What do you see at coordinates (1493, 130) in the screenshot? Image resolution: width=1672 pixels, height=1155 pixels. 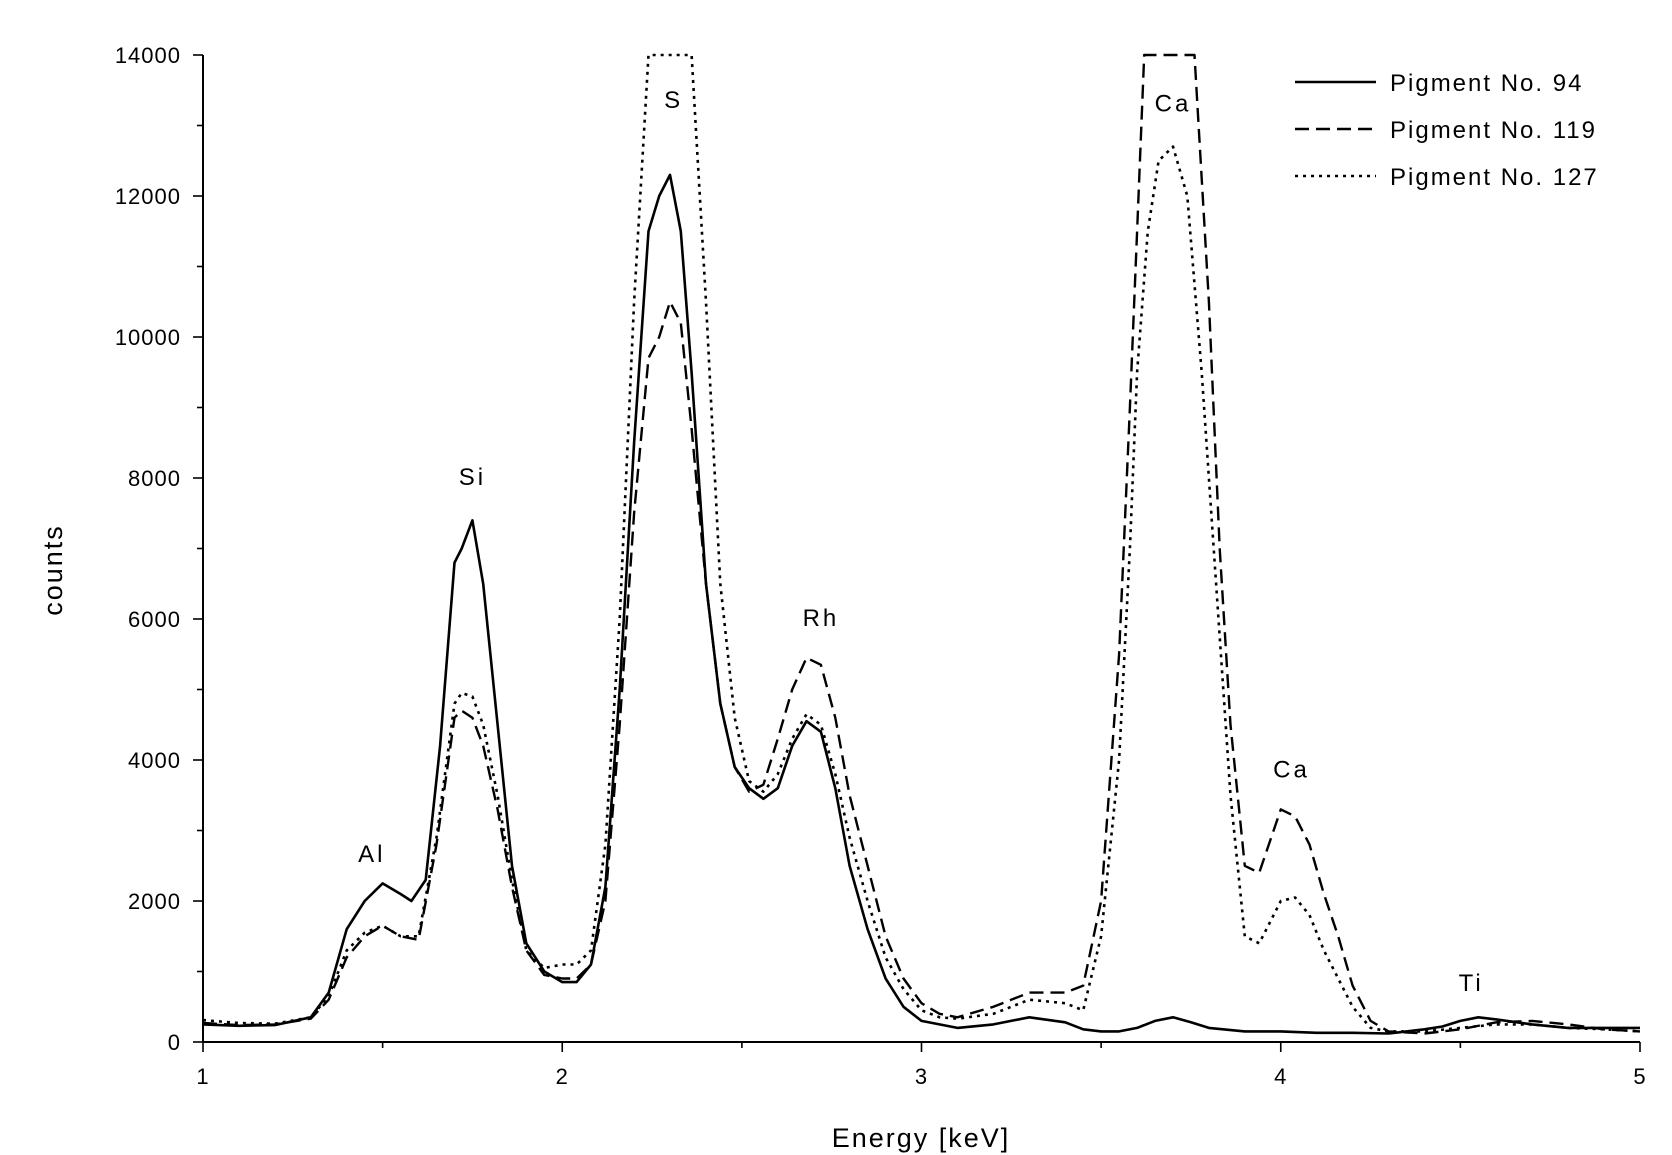 I see `legend-label: Pigment No. 119` at bounding box center [1493, 130].